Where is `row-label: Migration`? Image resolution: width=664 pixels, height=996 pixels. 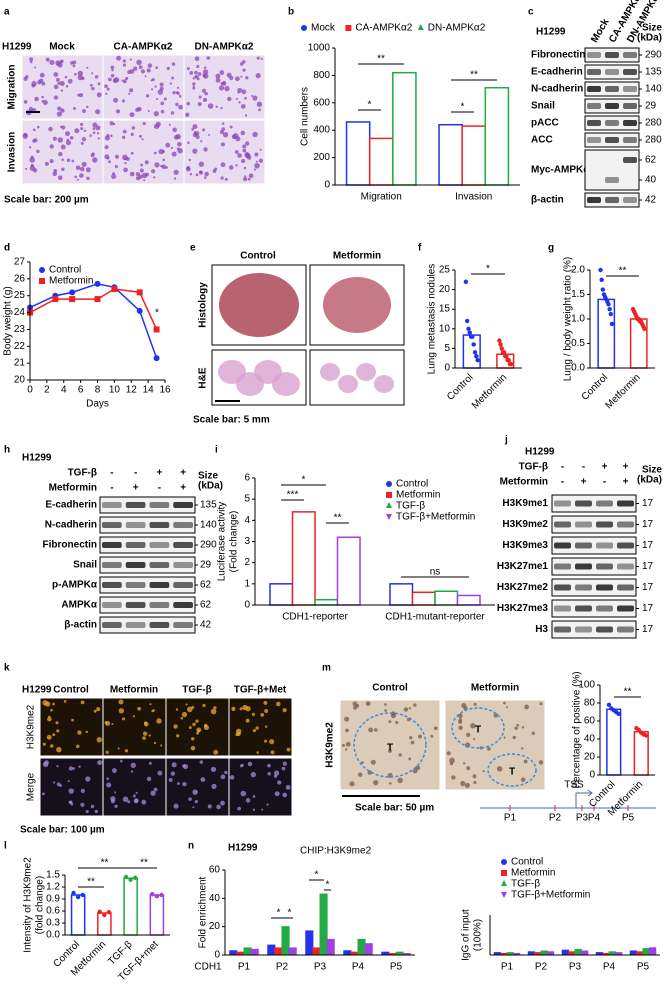
row-label: Migration is located at coordinates (12, 87).